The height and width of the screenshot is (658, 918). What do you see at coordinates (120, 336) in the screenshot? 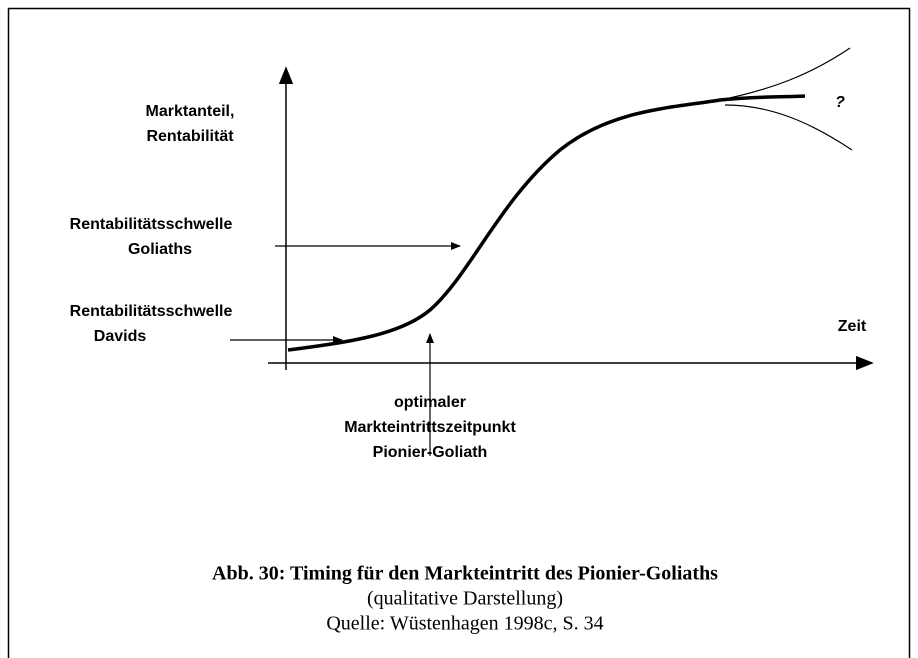
I see `threshold-label: Davids` at bounding box center [120, 336].